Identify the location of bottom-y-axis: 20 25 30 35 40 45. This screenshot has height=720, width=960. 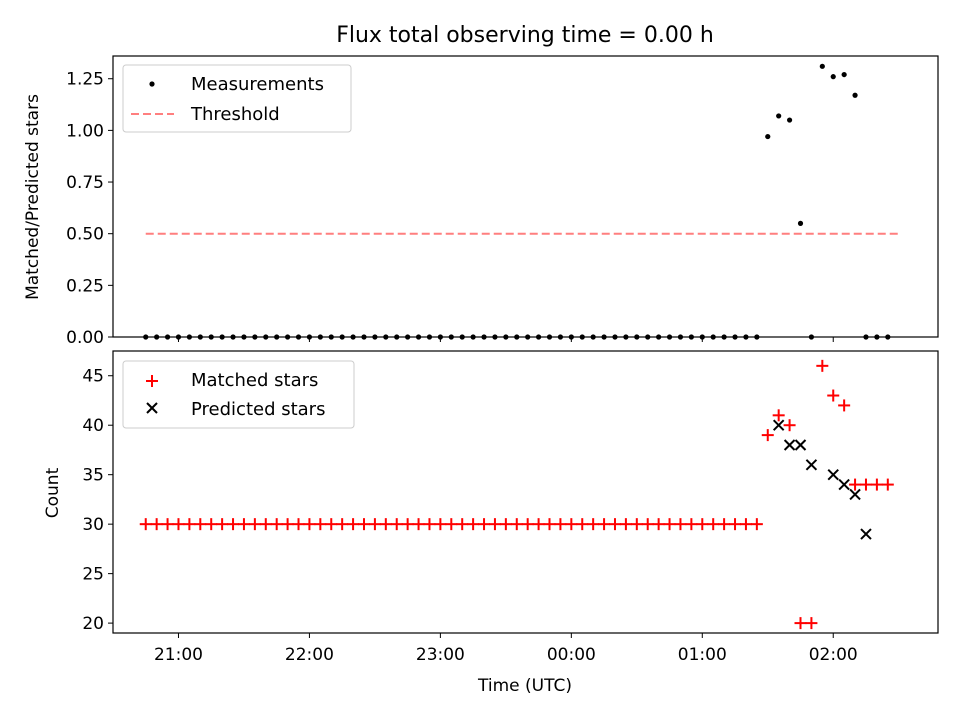
(97, 500).